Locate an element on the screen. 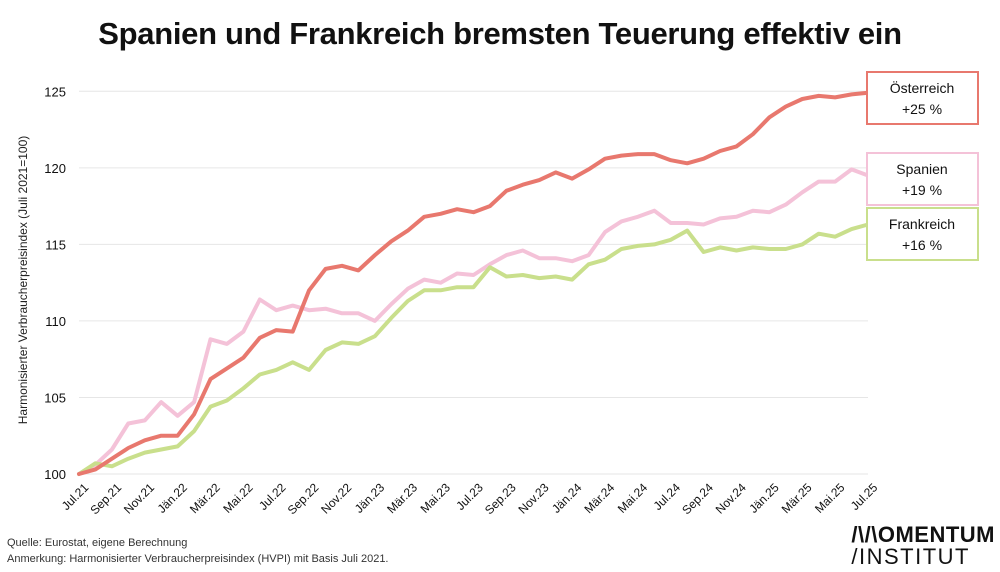 This screenshot has width=1000, height=572. x-tick: Jän.22 is located at coordinates (173, 498).